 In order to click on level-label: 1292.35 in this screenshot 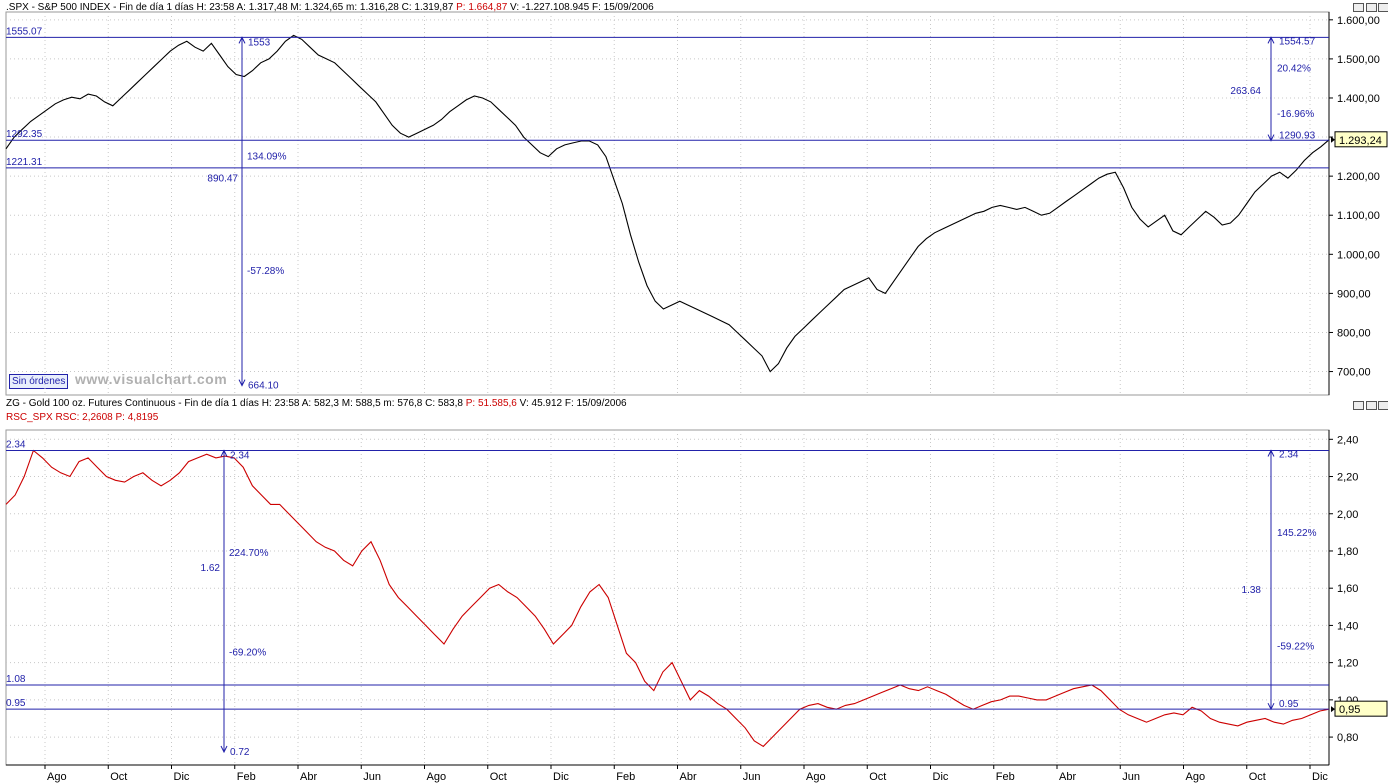, I will do `click(24, 134)`.